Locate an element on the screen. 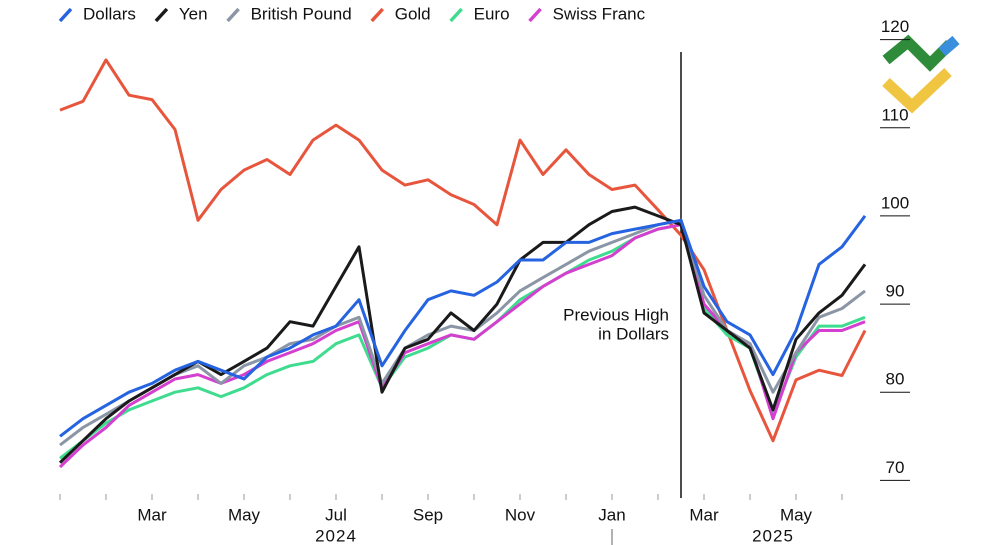 This screenshot has height=545, width=1000. x-tick-label: Nov is located at coordinates (520, 514).